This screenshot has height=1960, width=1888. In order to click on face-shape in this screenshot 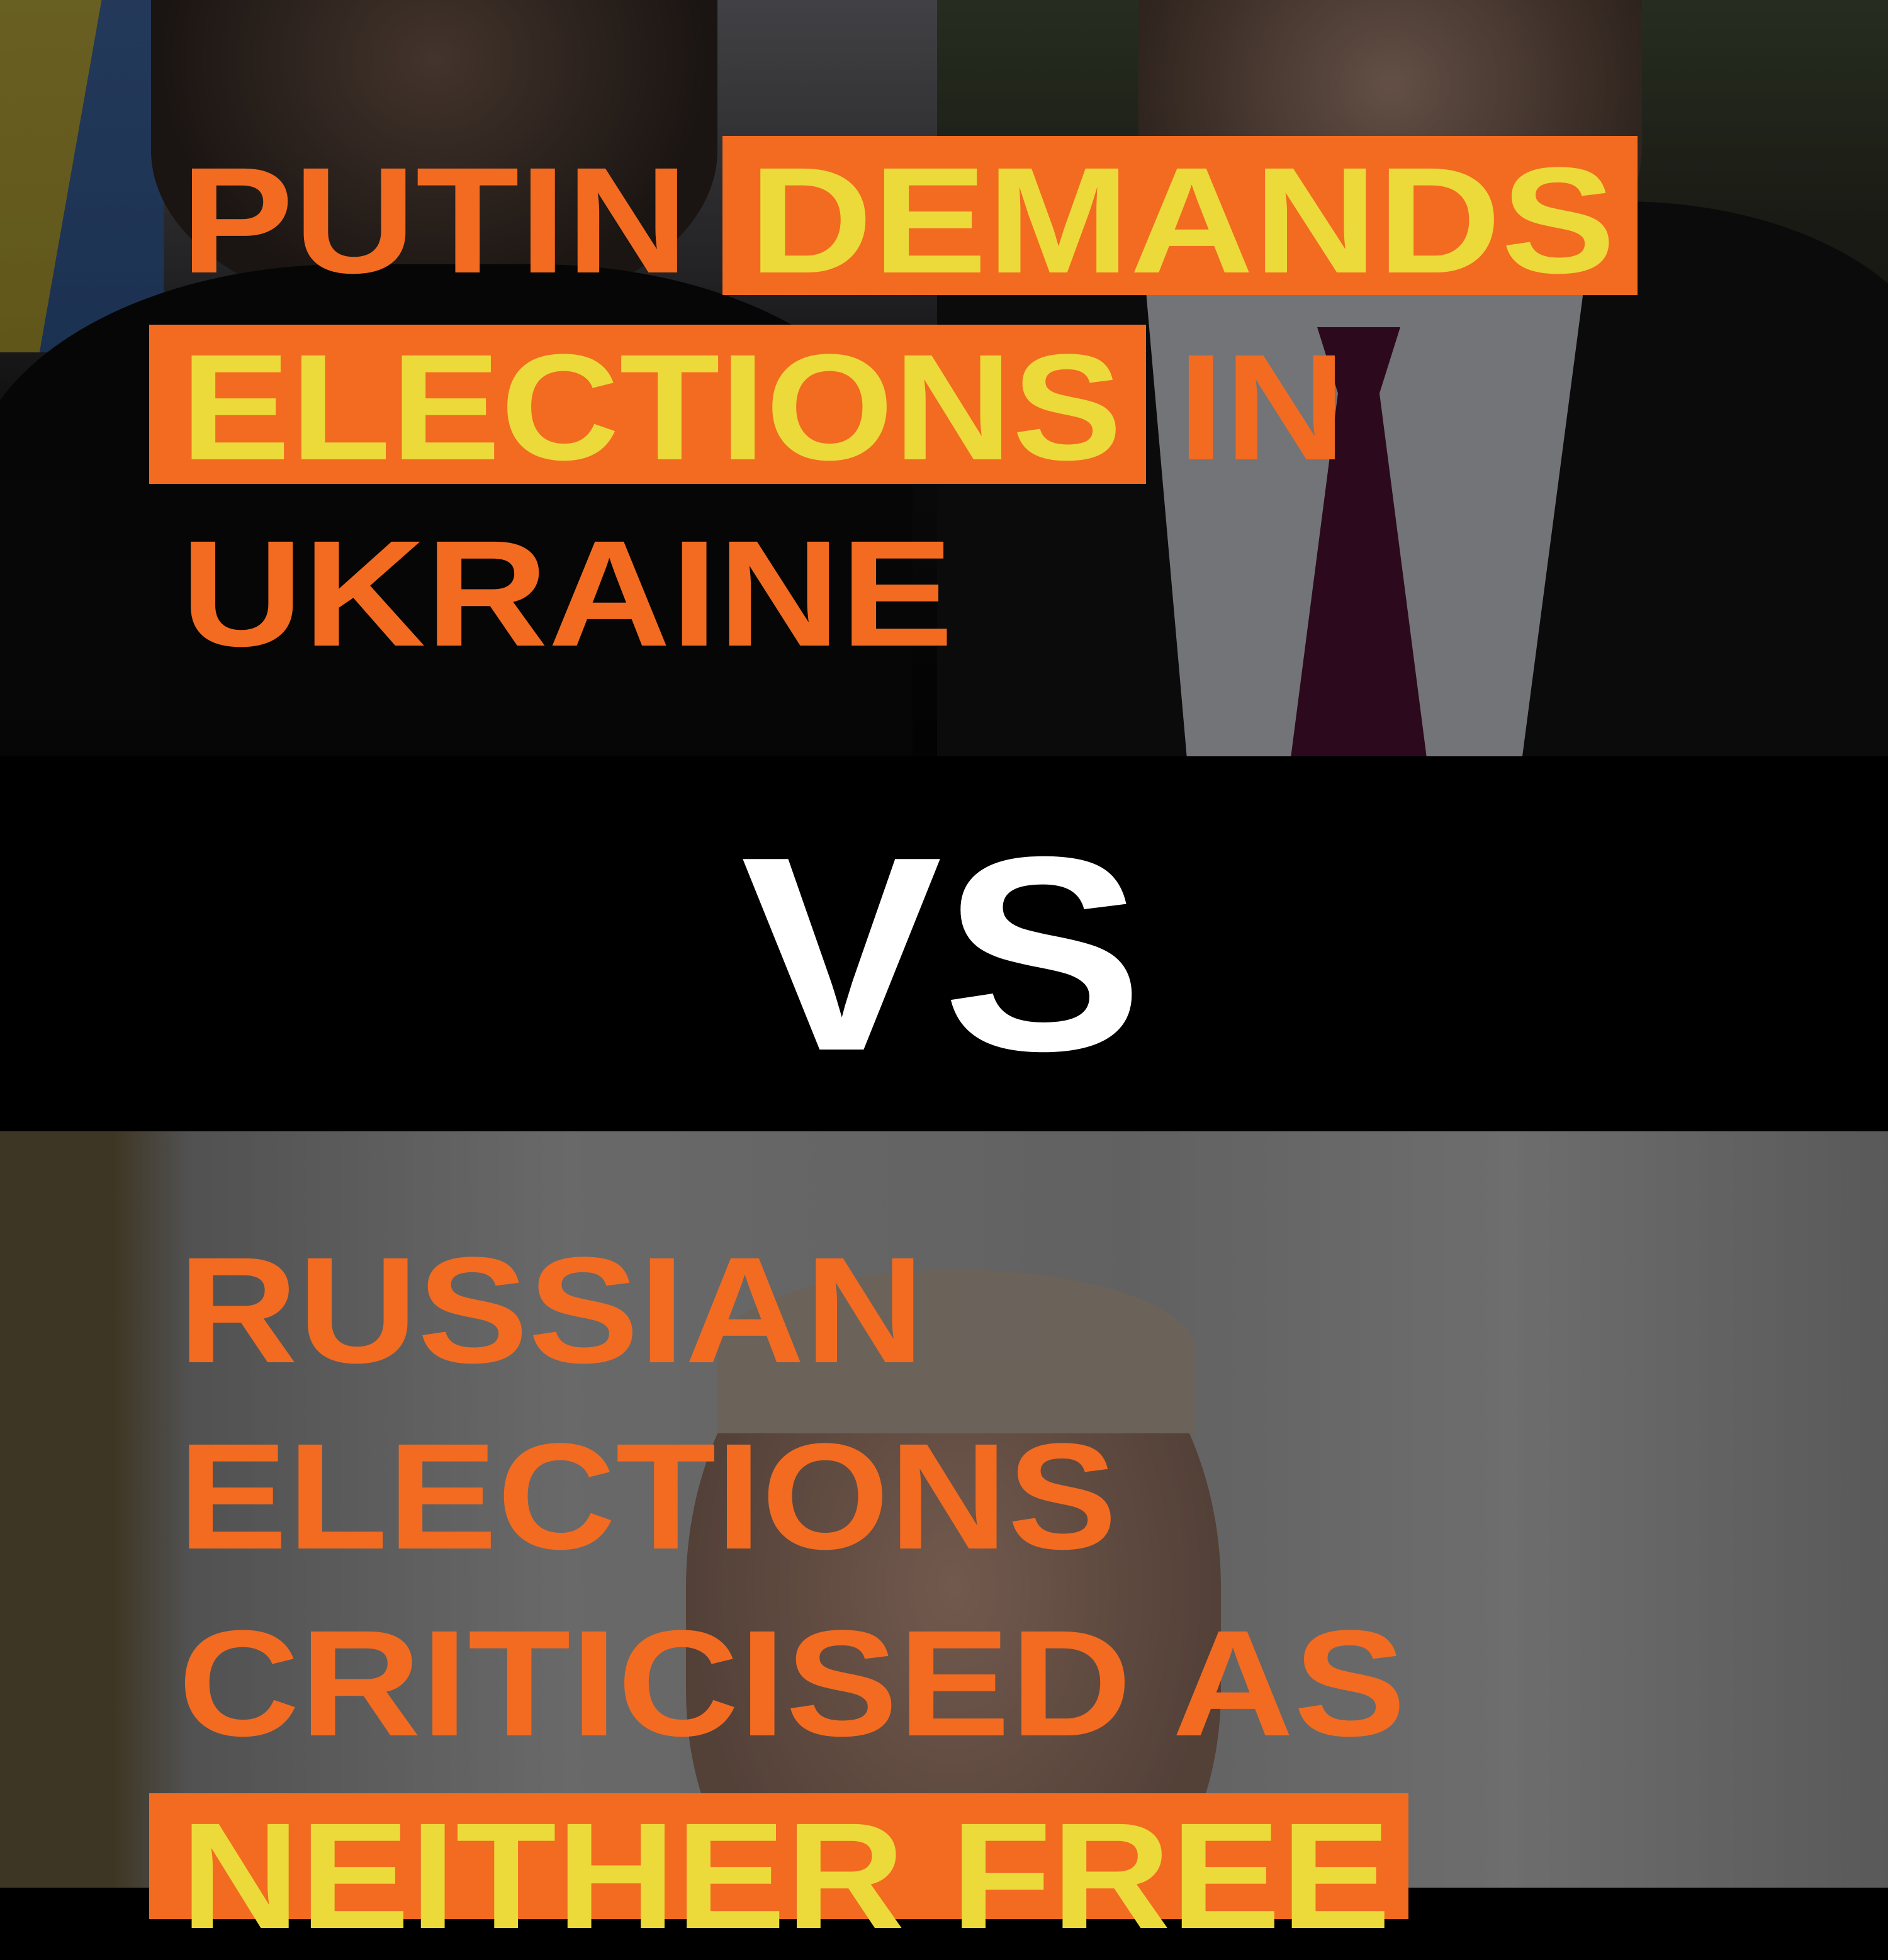, I will do `click(434, 157)`.